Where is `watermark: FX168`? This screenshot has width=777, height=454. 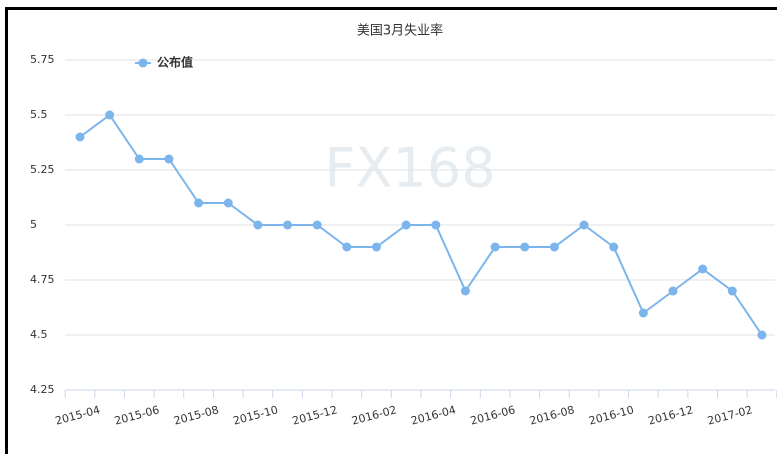
watermark: FX168 is located at coordinates (409, 168).